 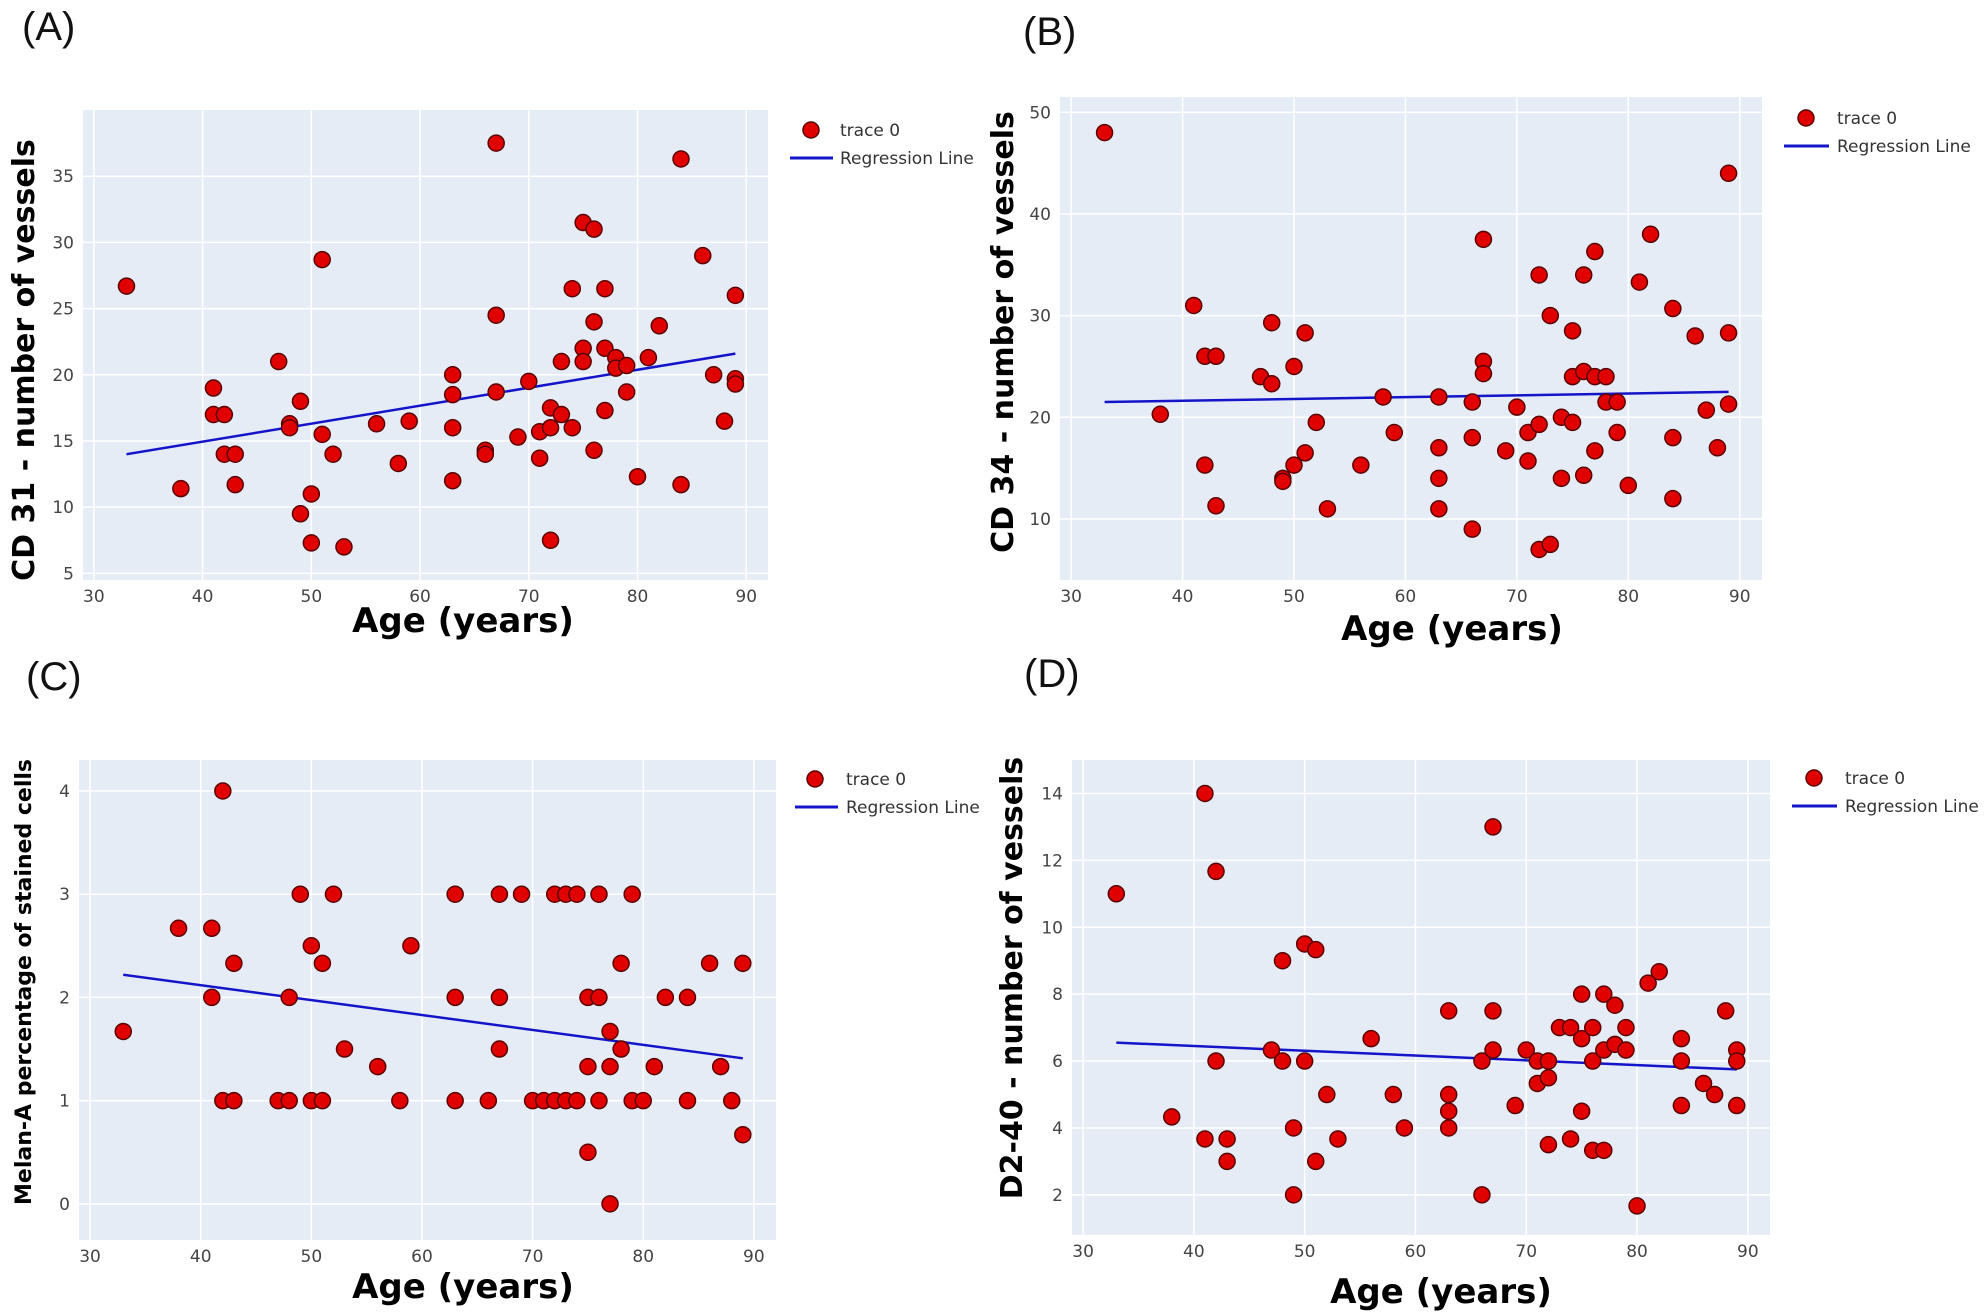 What do you see at coordinates (90, 1257) in the screenshot?
I see `panel-c-x-tick-label: 30` at bounding box center [90, 1257].